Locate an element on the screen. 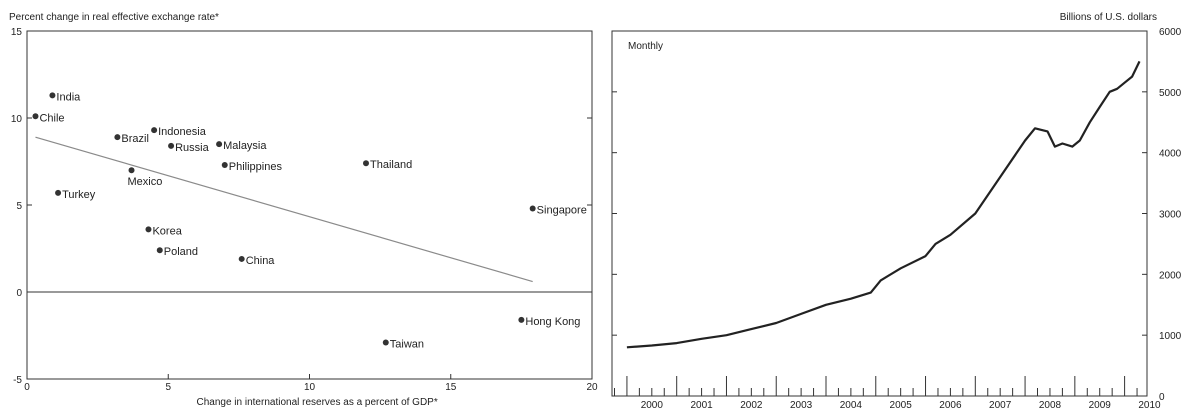 The height and width of the screenshot is (411, 1184). y-tick-label: 5 is located at coordinates (19, 206).